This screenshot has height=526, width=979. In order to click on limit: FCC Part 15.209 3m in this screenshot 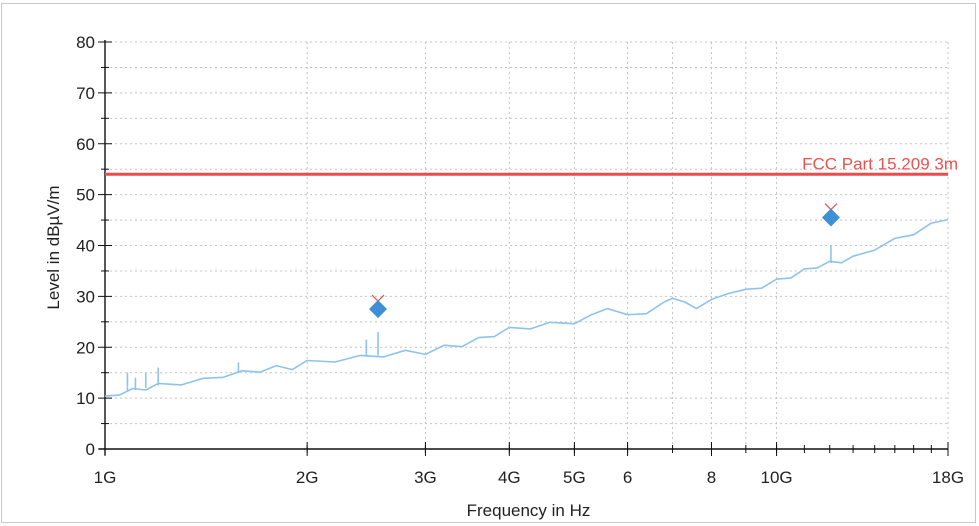, I will do `click(531, 165)`.